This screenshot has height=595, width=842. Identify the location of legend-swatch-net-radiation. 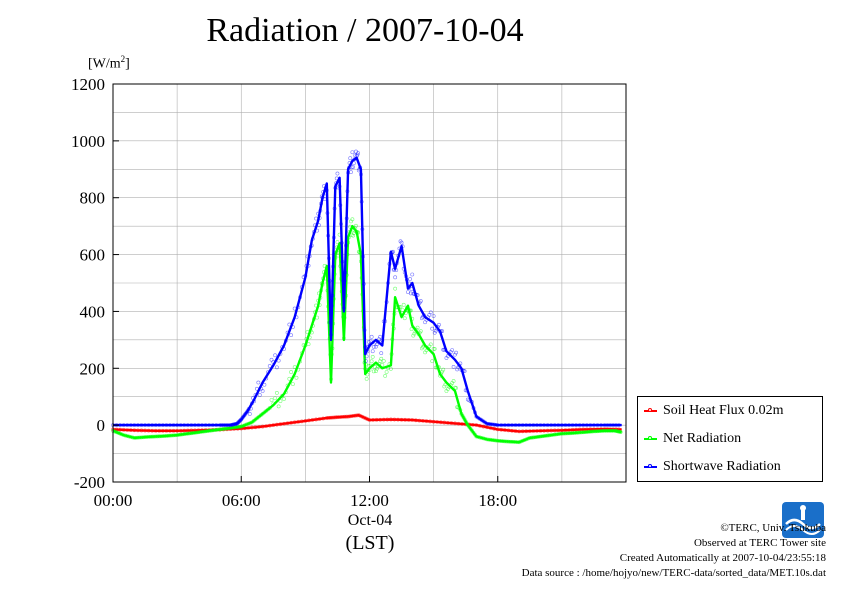
(650, 438).